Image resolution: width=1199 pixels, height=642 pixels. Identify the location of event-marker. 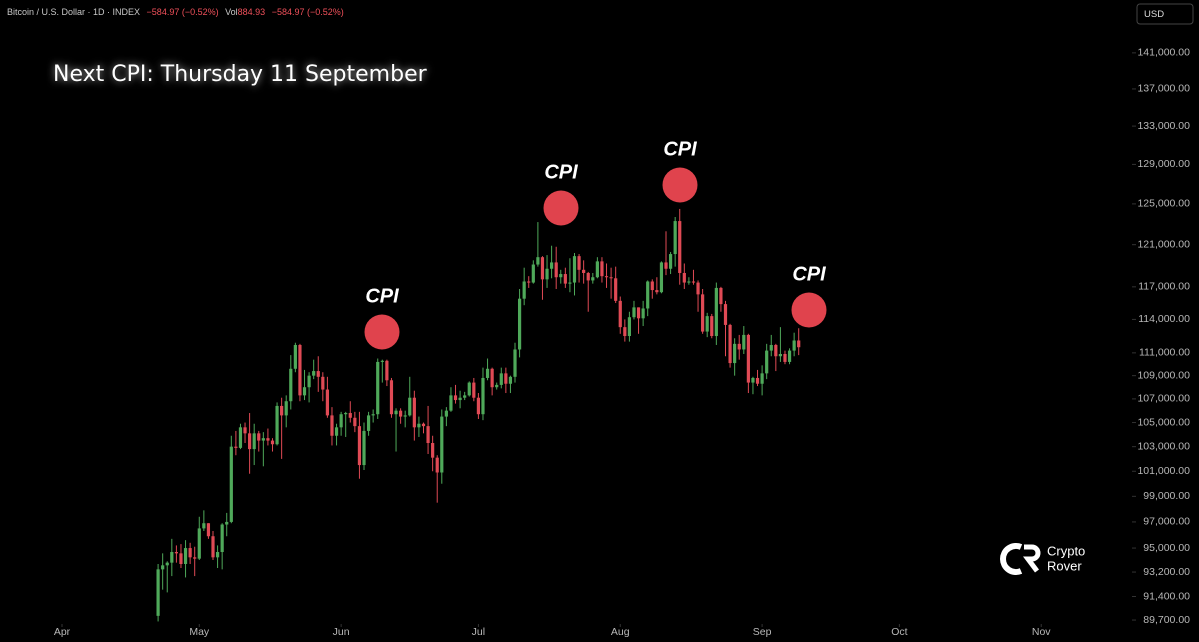
(680, 185).